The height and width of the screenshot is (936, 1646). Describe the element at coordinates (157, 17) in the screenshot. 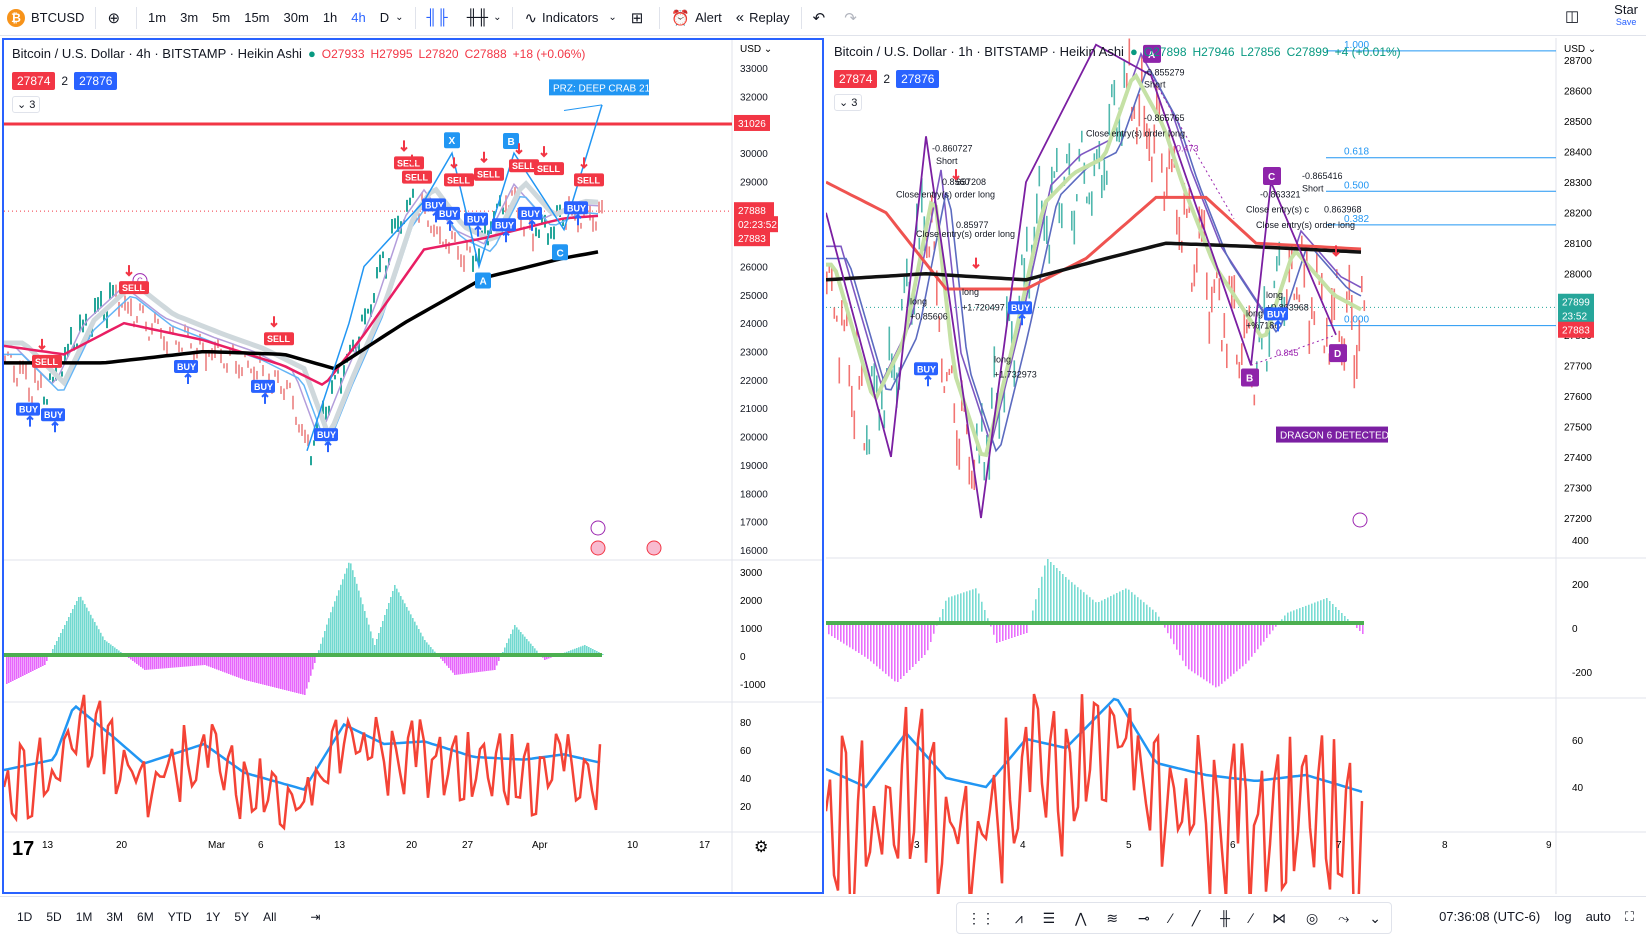

I see `interval-1m: 1m` at that location.